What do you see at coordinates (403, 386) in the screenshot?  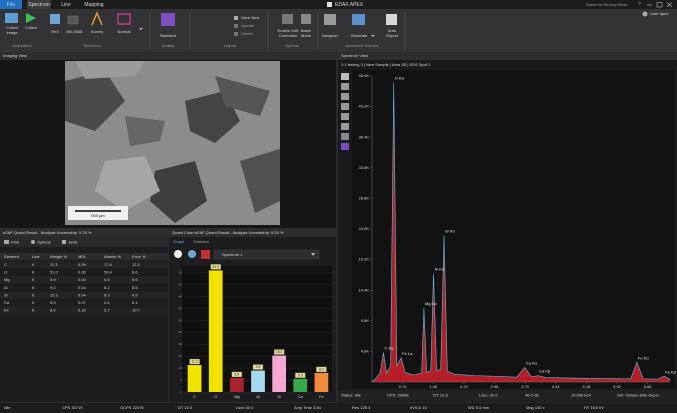 I see `x-tick-label: 0.74` at bounding box center [403, 386].